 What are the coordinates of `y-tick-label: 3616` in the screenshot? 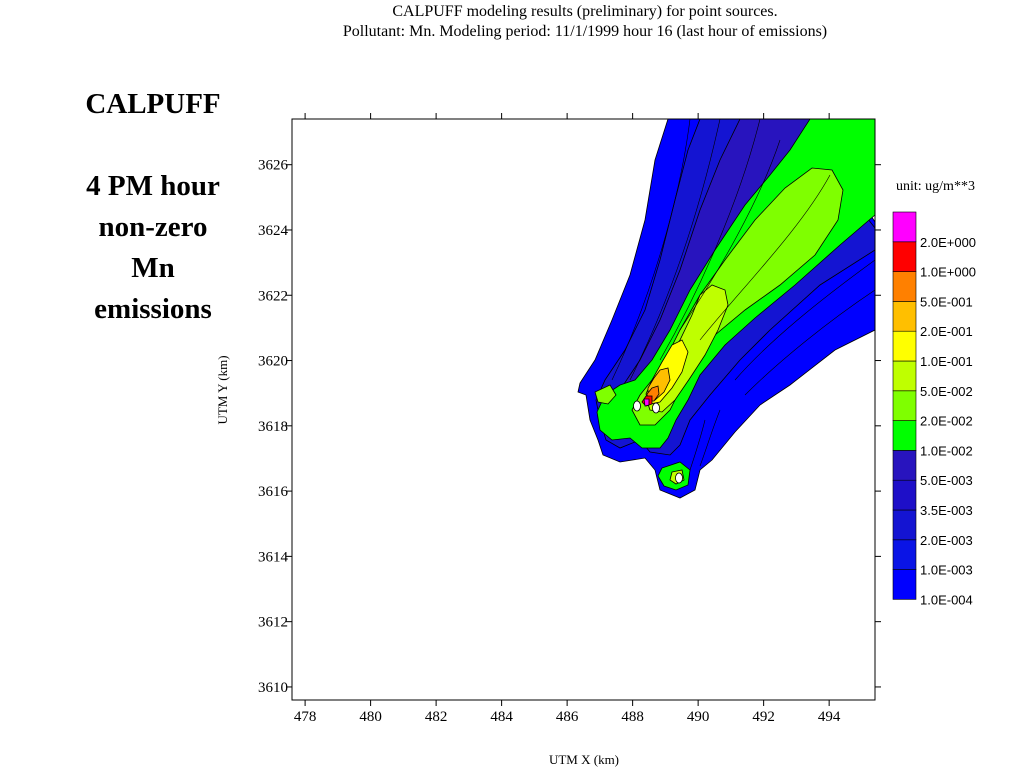 It's located at (273, 492).